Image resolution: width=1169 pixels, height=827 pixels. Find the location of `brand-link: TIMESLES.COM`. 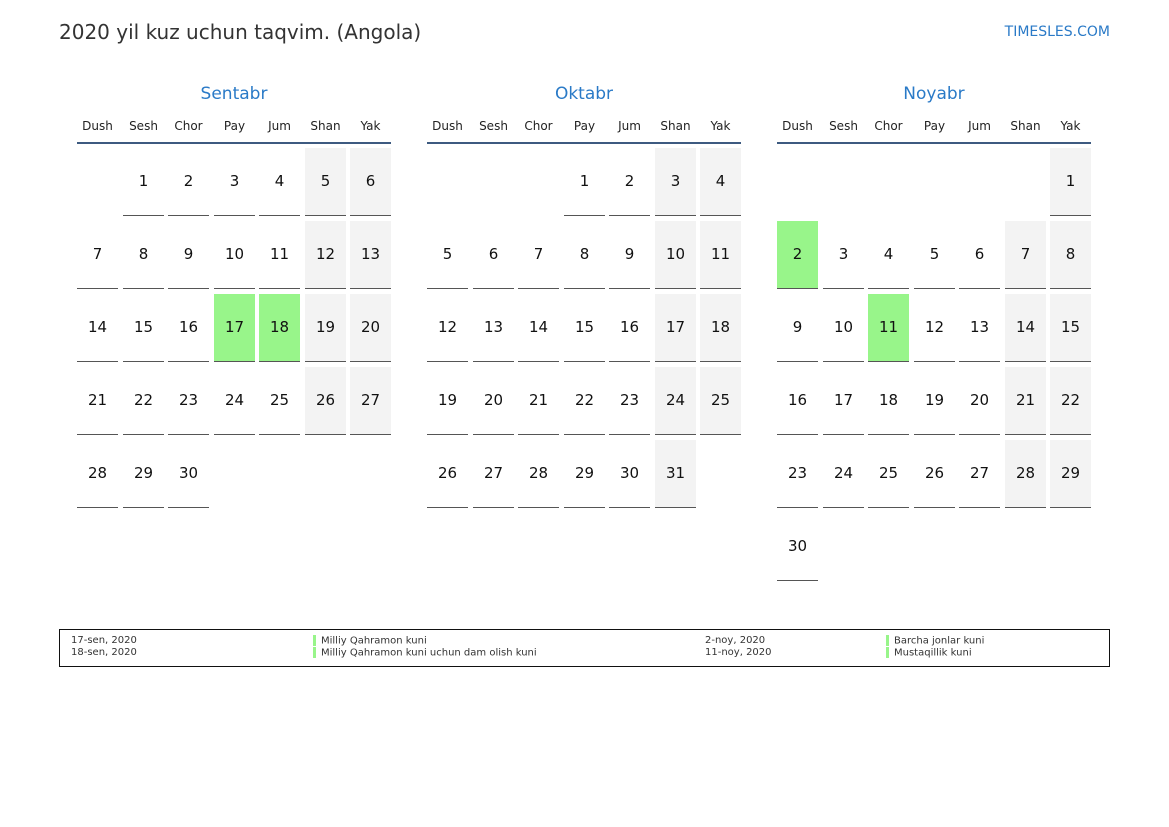

brand-link: TIMESLES.COM is located at coordinates (1057, 32).